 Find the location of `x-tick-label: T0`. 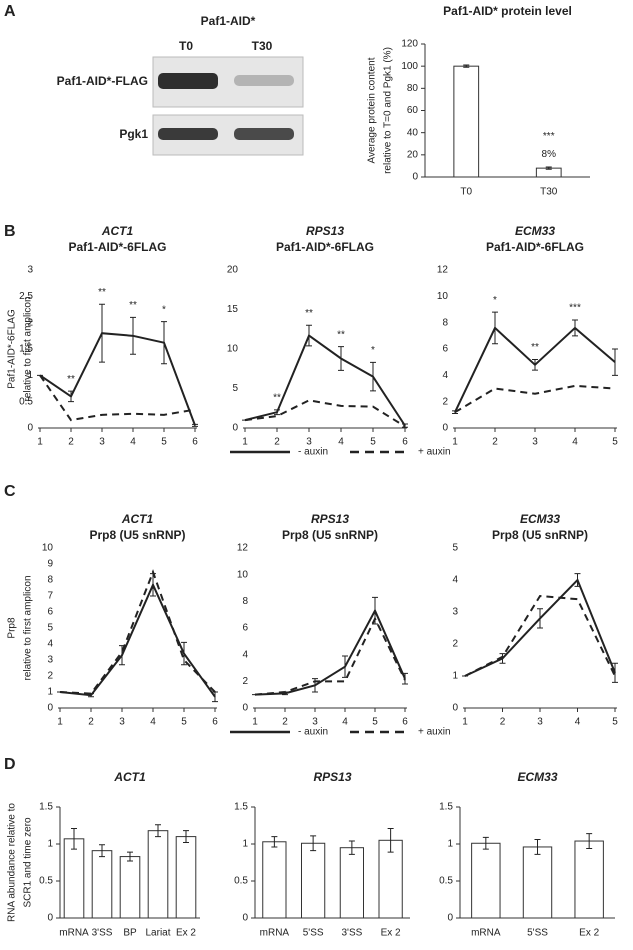

x-tick-label: T0 is located at coordinates (466, 192).